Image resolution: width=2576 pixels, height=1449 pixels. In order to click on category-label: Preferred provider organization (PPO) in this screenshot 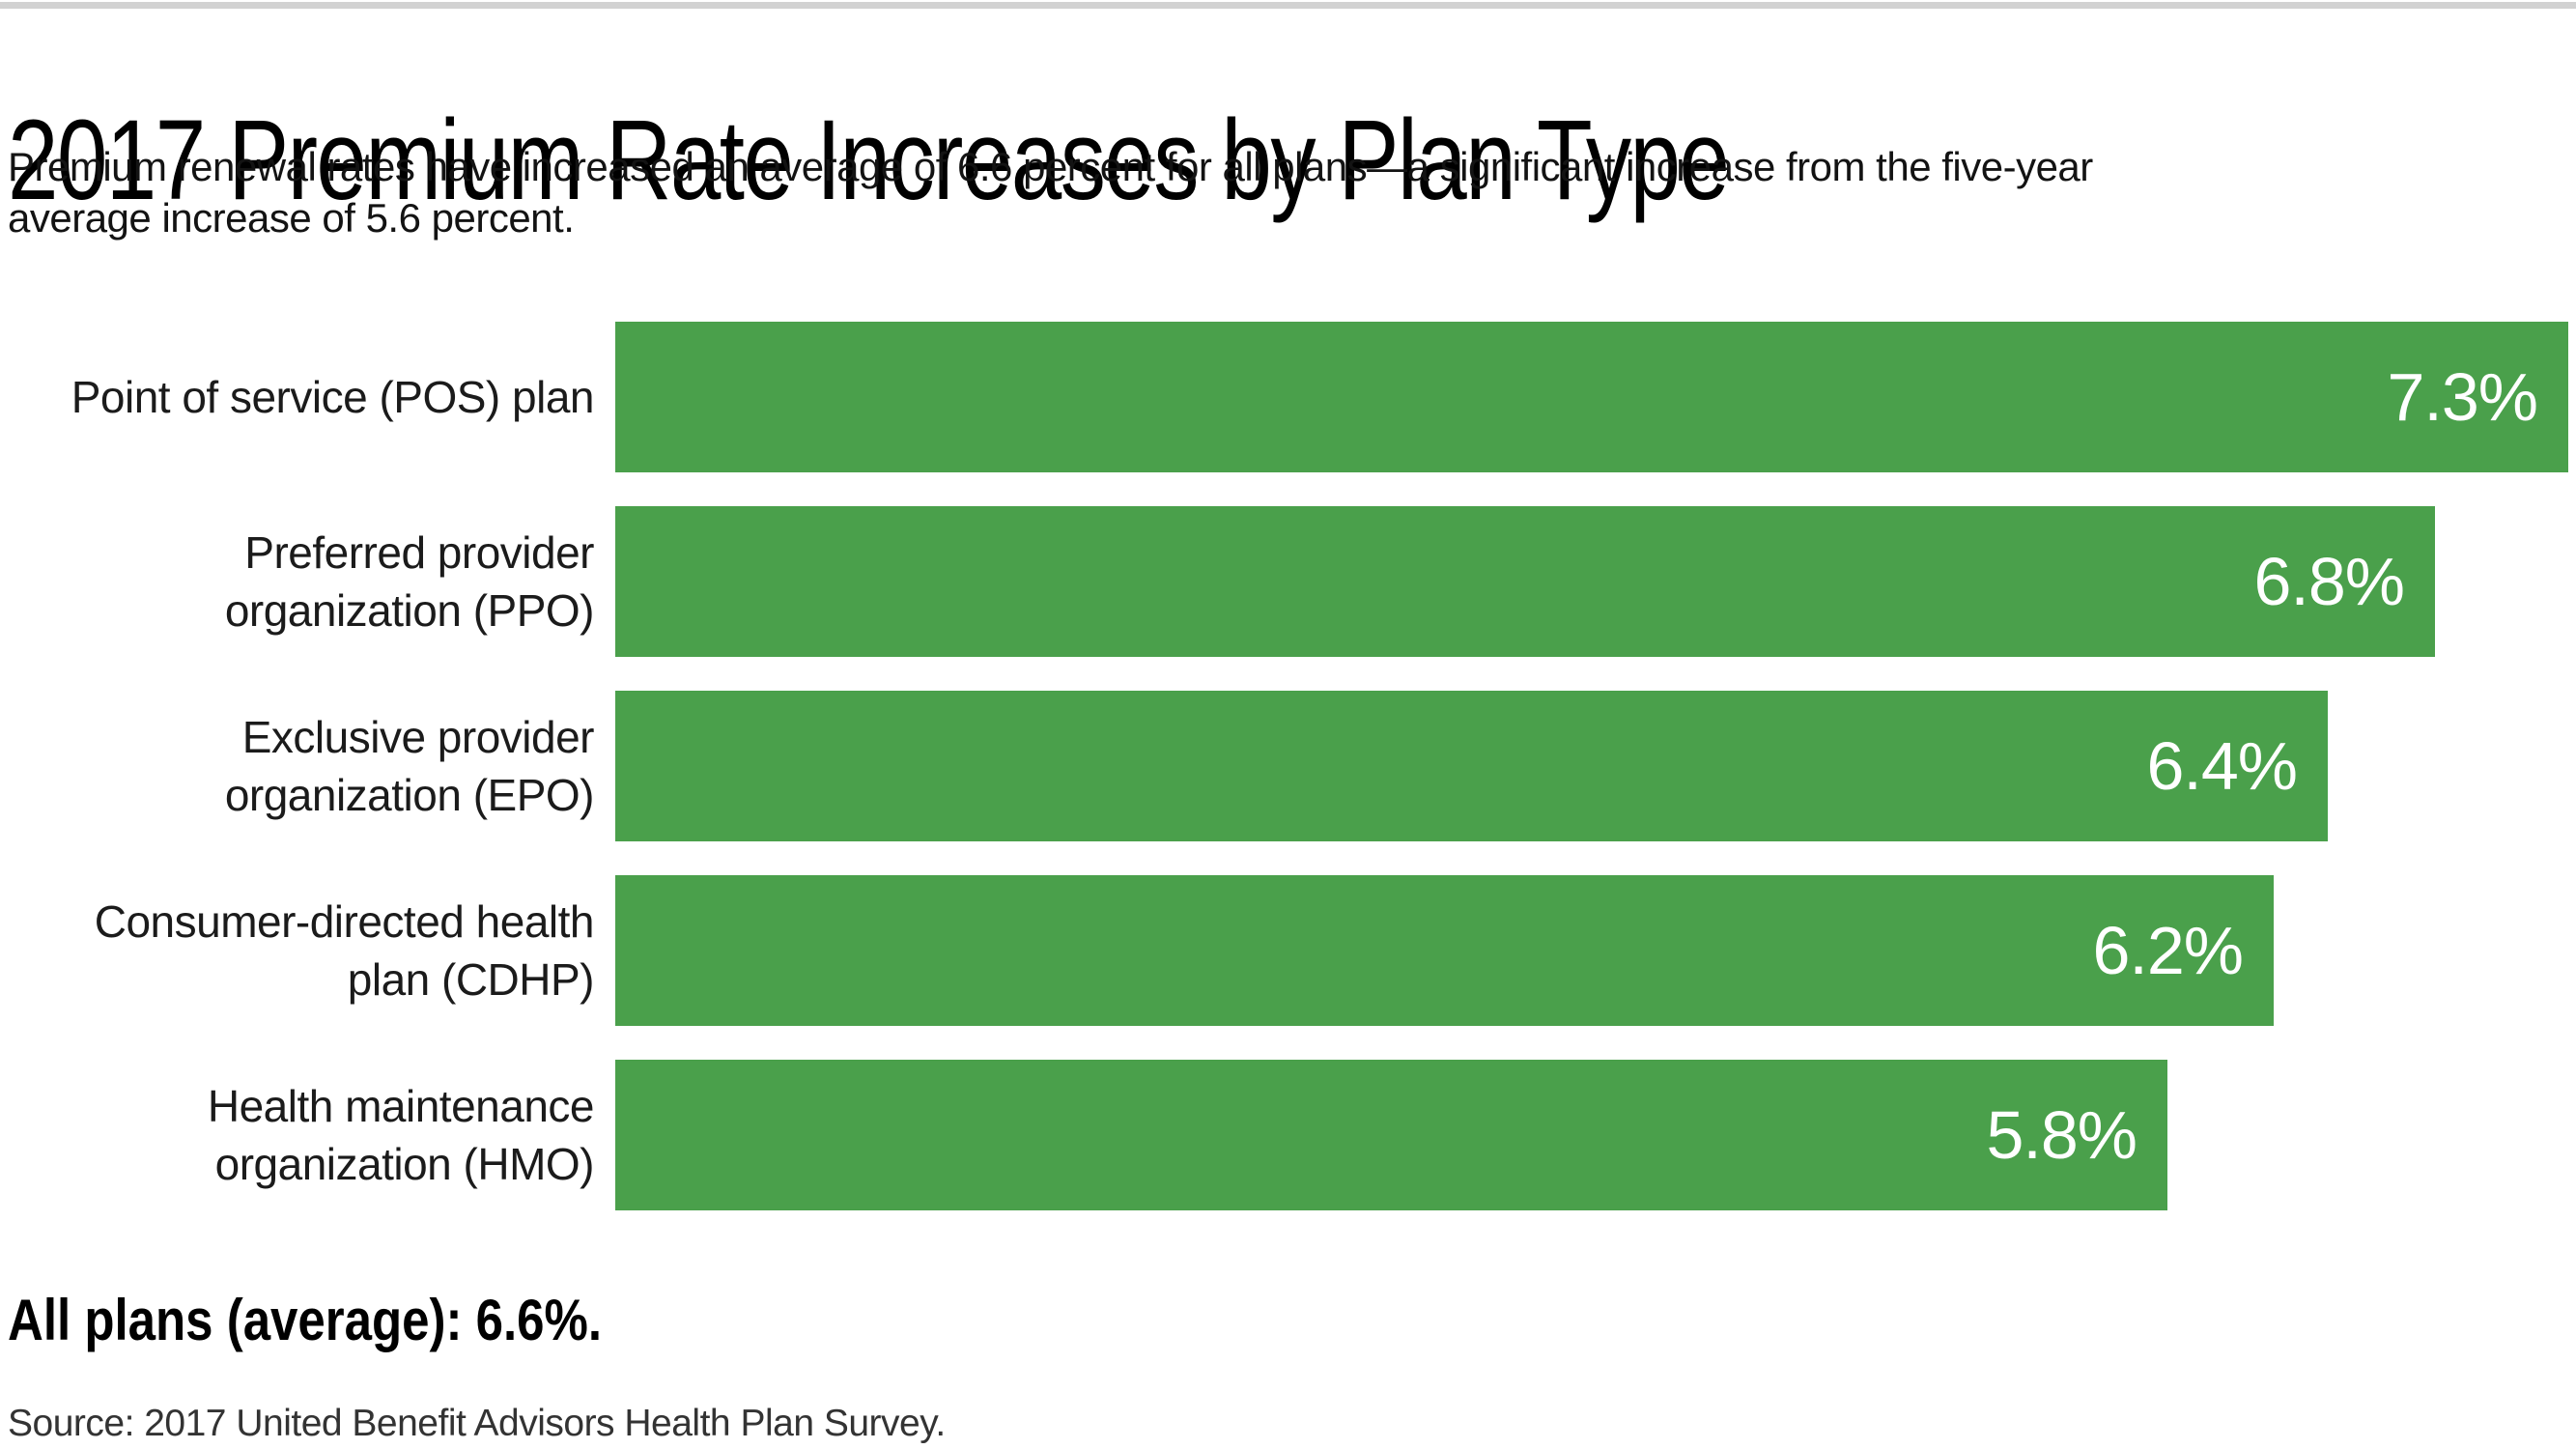, I will do `click(297, 581)`.